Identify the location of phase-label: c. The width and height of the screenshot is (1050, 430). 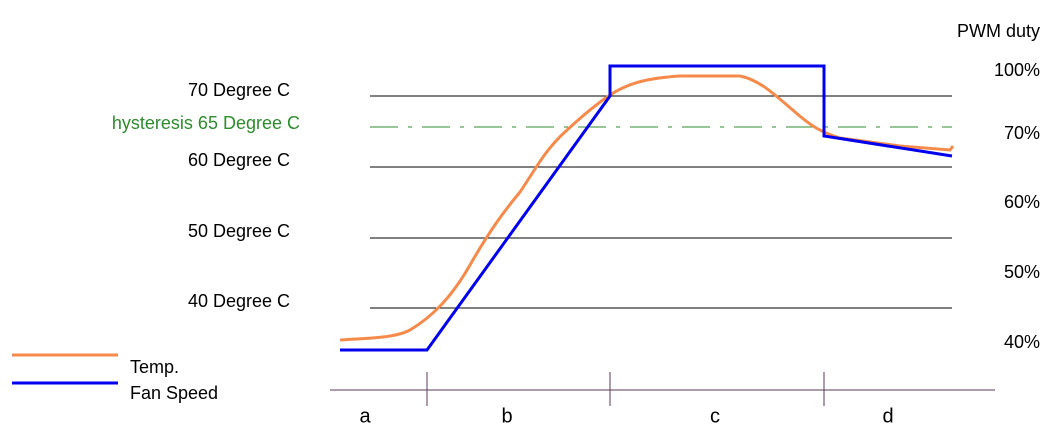
(715, 416).